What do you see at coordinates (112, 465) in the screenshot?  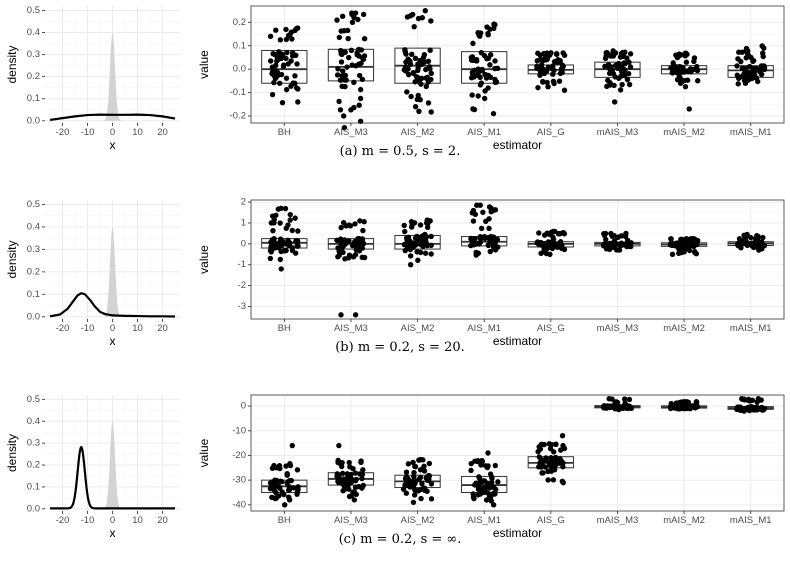 I see `target-density-area` at bounding box center [112, 465].